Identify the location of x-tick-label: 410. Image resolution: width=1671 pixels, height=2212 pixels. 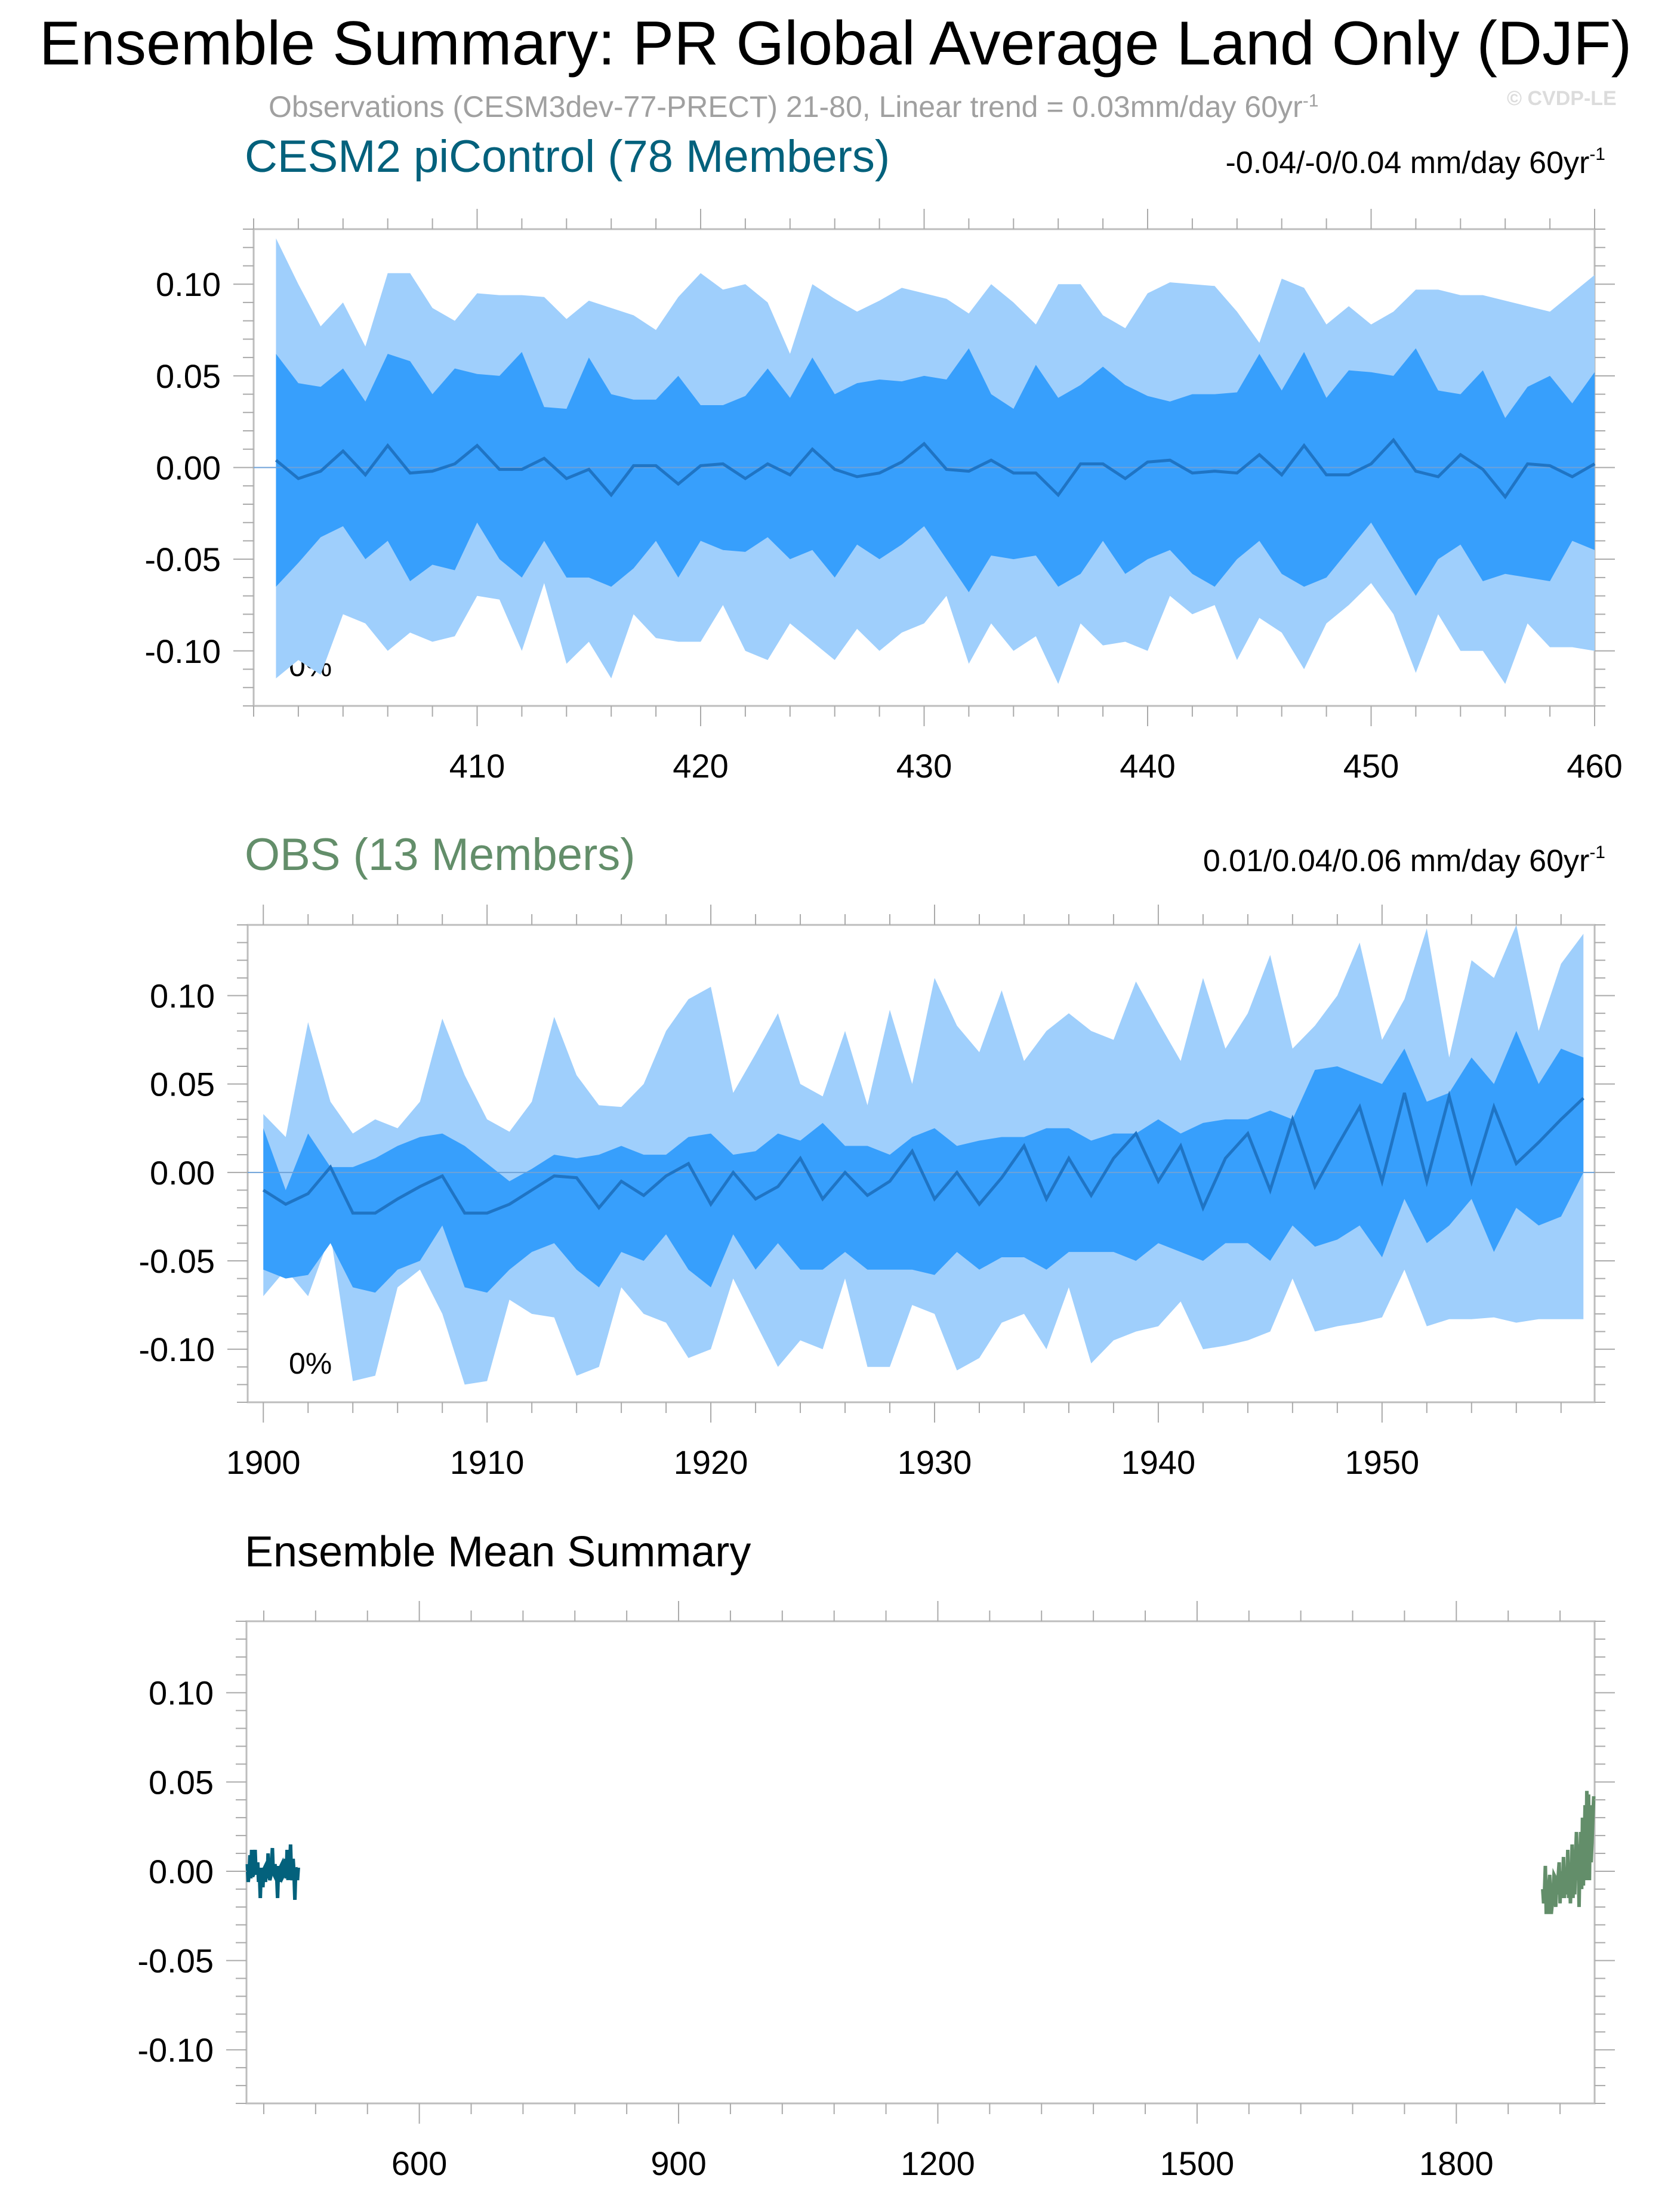
(477, 766).